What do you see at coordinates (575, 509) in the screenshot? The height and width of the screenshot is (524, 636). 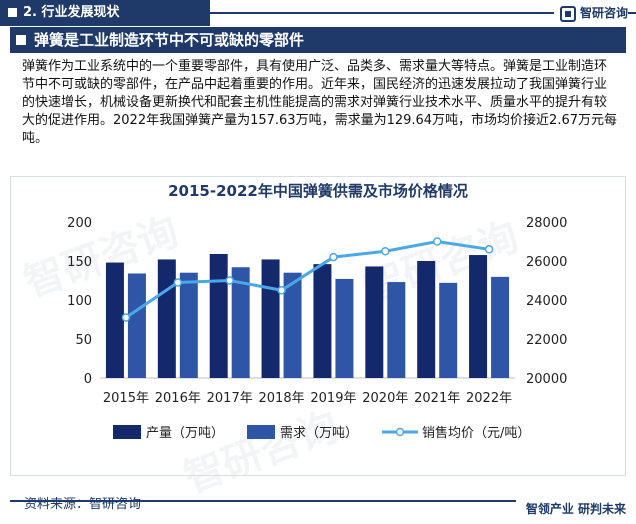 I see `footer-slogan: 智领产业 研判未来` at bounding box center [575, 509].